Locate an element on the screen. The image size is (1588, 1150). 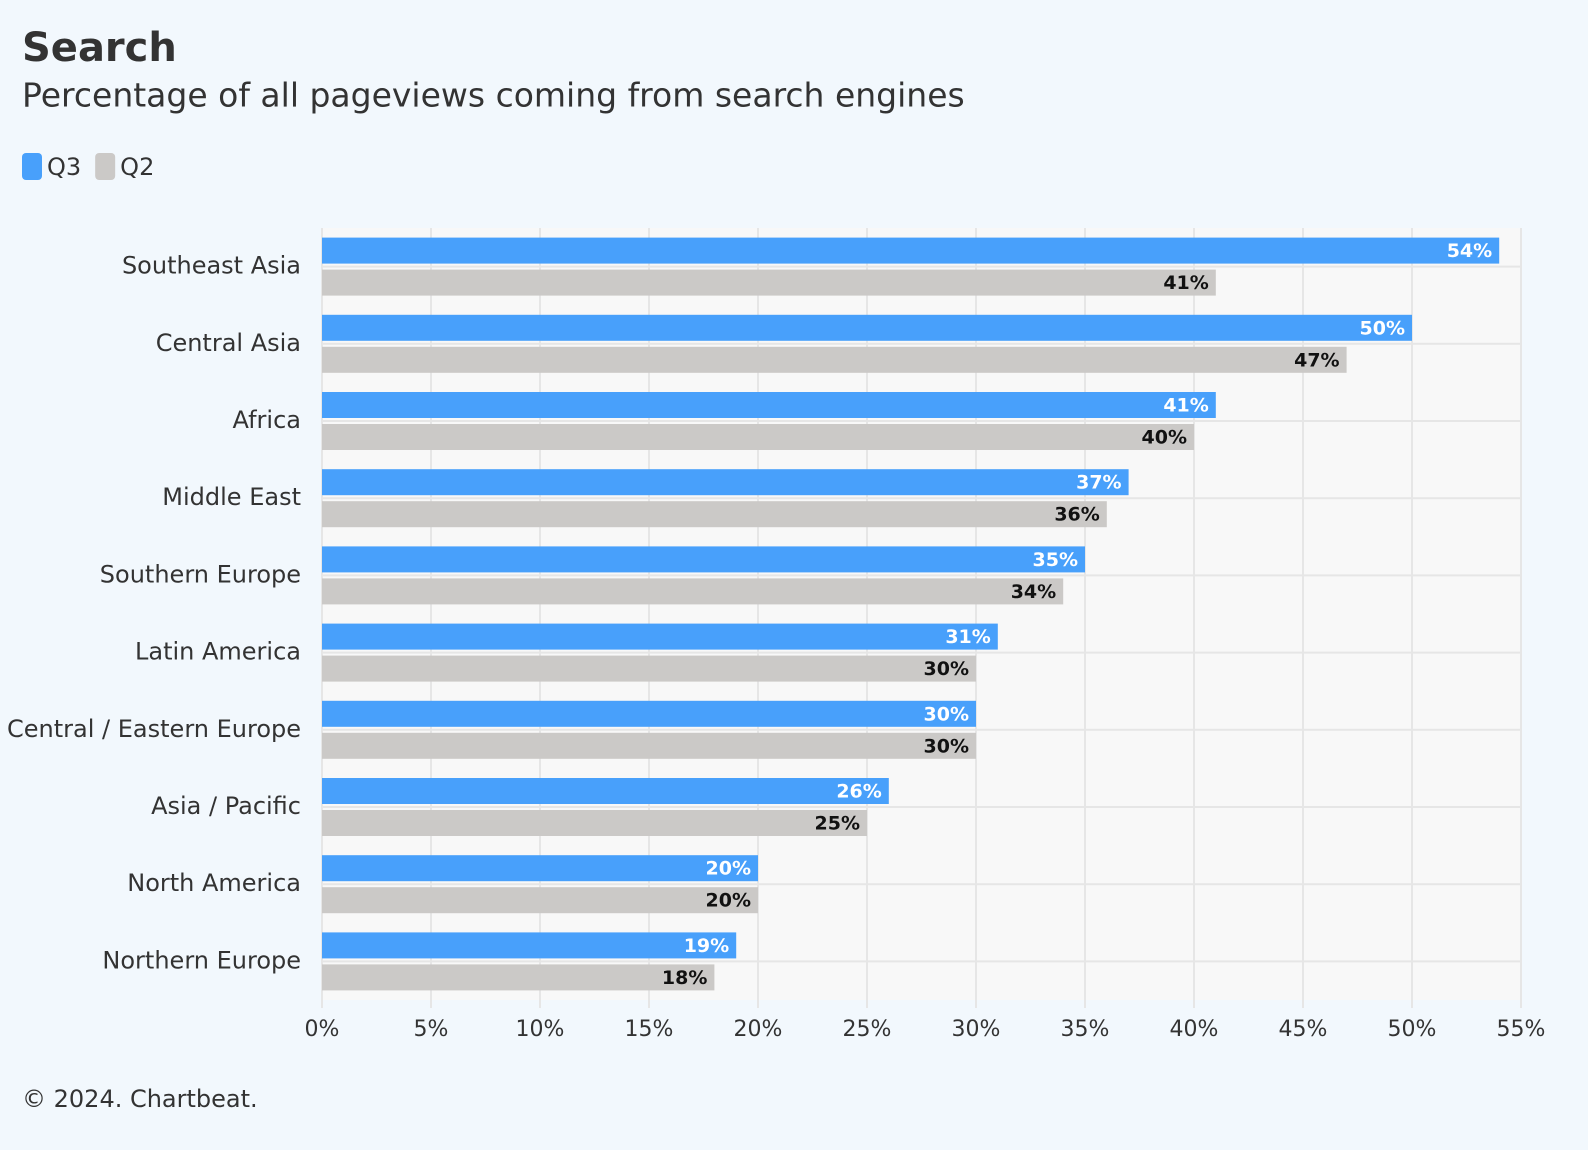
y-tick-label: Central / Eastern Europe is located at coordinates (154, 729).